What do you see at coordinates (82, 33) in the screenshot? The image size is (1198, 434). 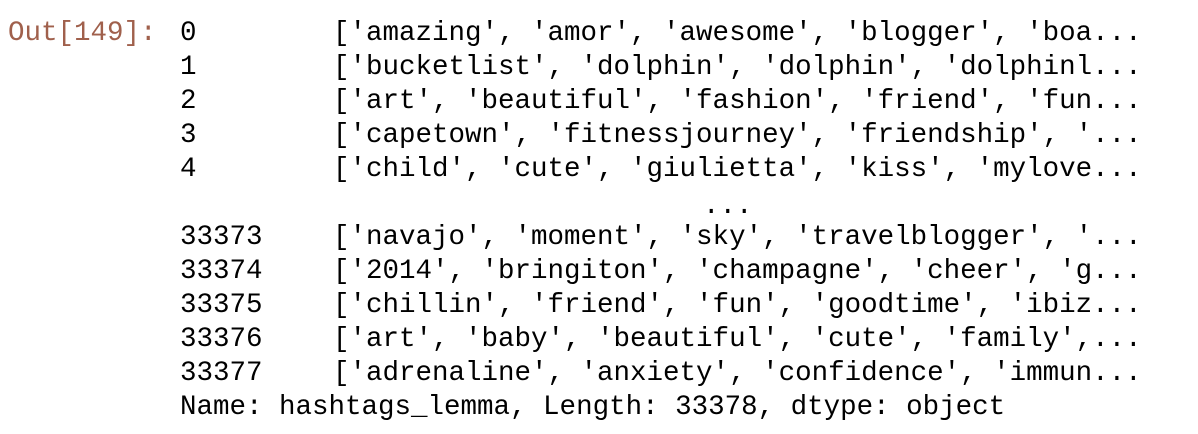 I see `output-prompt: Out[149]:` at bounding box center [82, 33].